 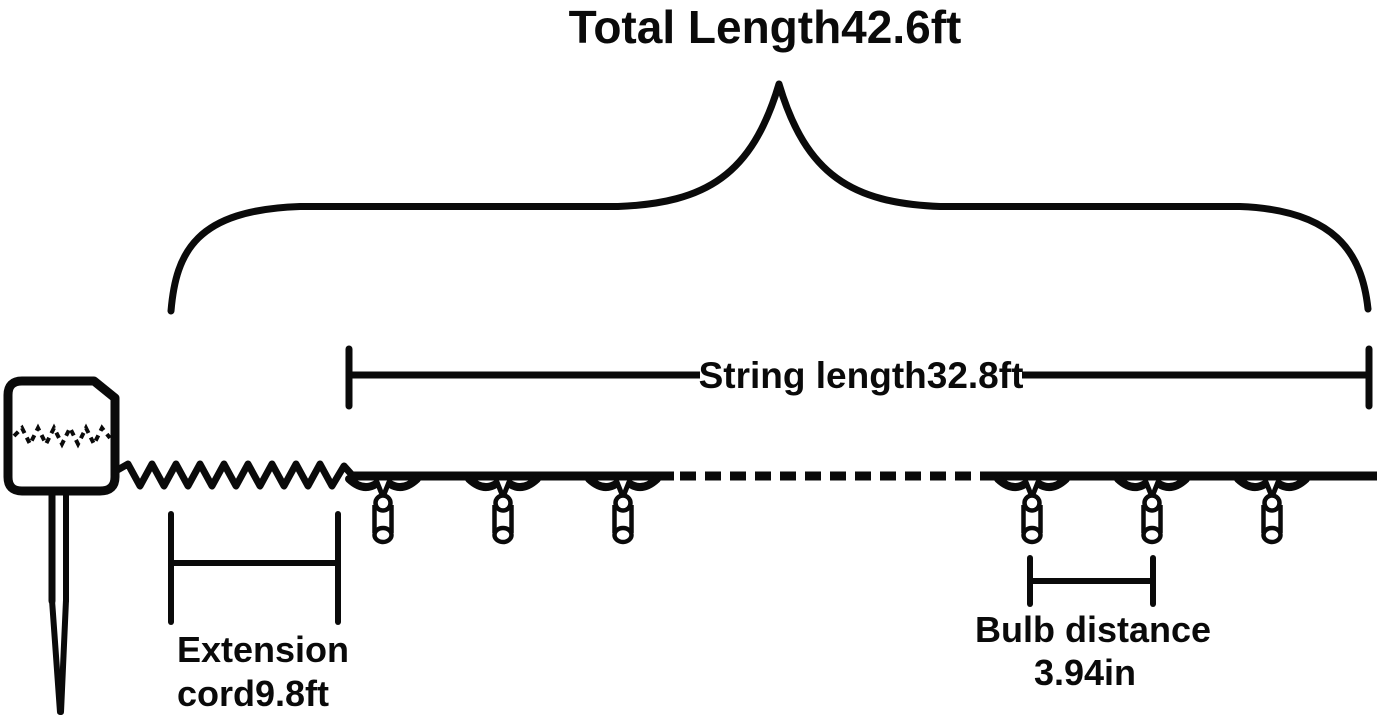 I want to click on bulb-distance-dimension: Bulb distance 3.94in, so click(x=1093, y=624).